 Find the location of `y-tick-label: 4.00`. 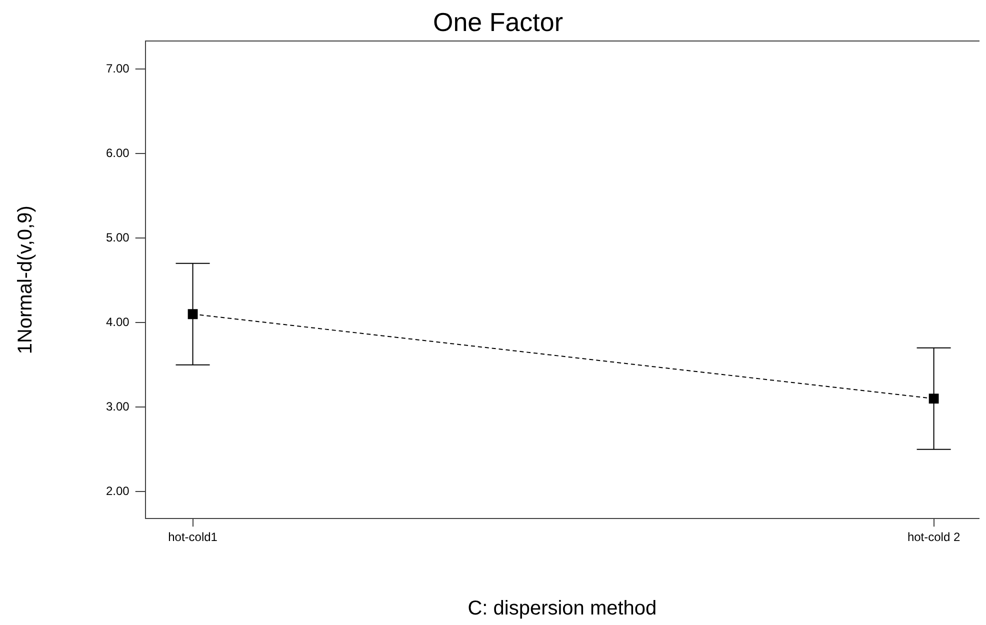

y-tick-label: 4.00 is located at coordinates (118, 321).